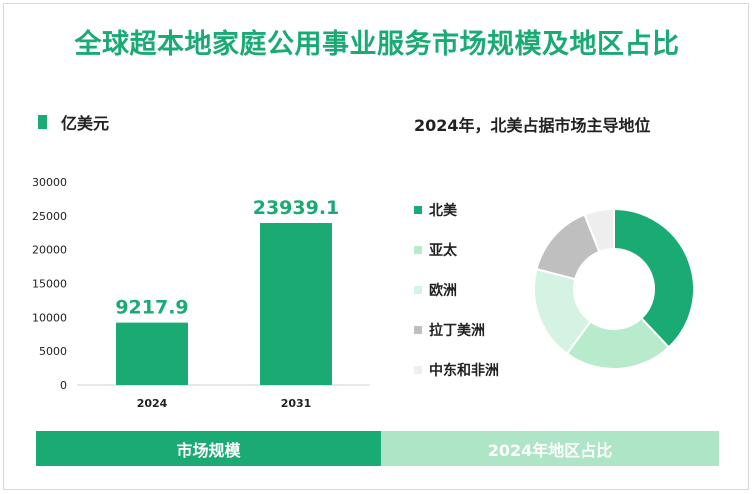 This screenshot has height=494, width=754. I want to click on footer-region-share-label: 2024年地区占比, so click(550, 450).